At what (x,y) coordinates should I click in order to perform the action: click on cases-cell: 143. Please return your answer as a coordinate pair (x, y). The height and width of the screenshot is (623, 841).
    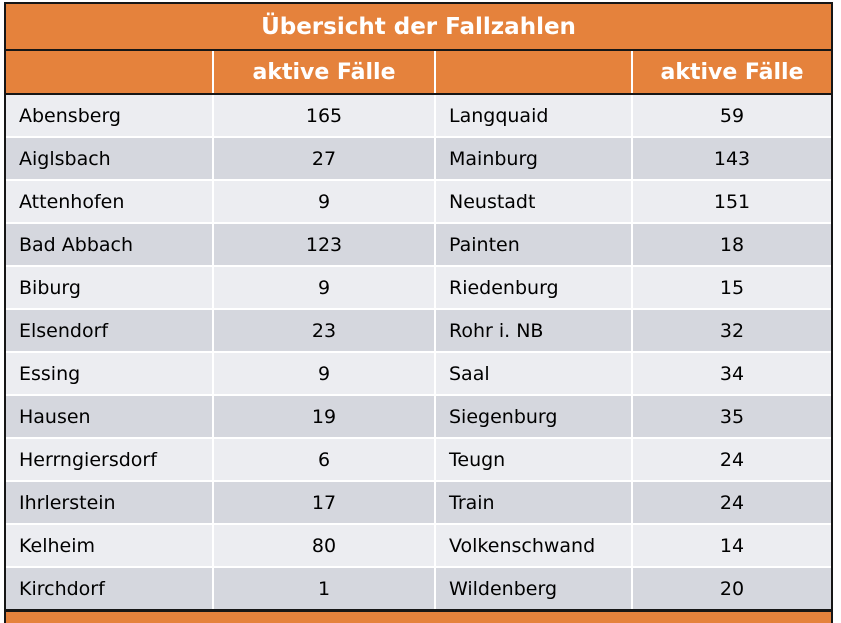
    Looking at the image, I should click on (732, 158).